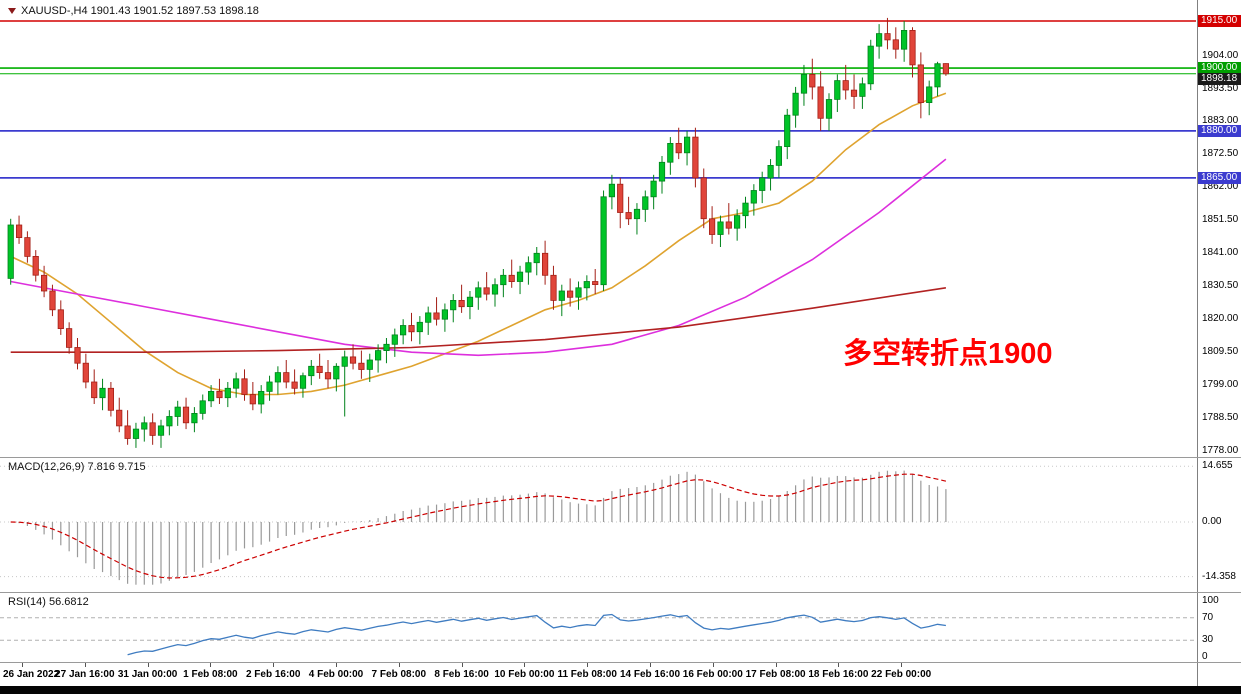 This screenshot has height=694, width=1241. What do you see at coordinates (775, 674) in the screenshot?
I see `time-label: 17 Feb 08:00` at bounding box center [775, 674].